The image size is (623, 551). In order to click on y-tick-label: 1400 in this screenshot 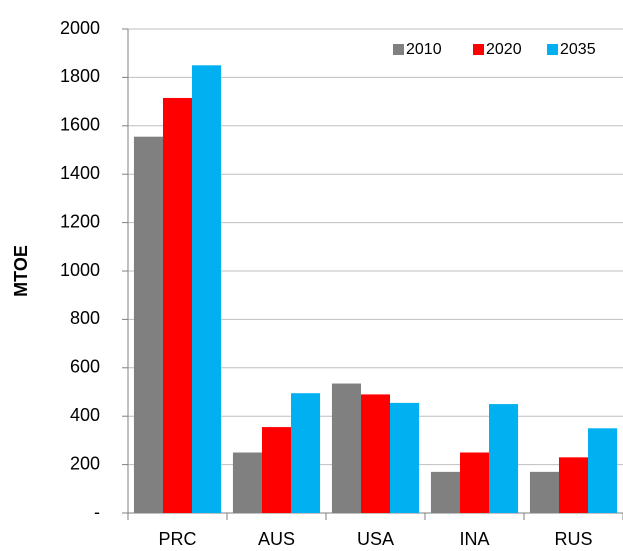, I will do `click(80, 173)`.